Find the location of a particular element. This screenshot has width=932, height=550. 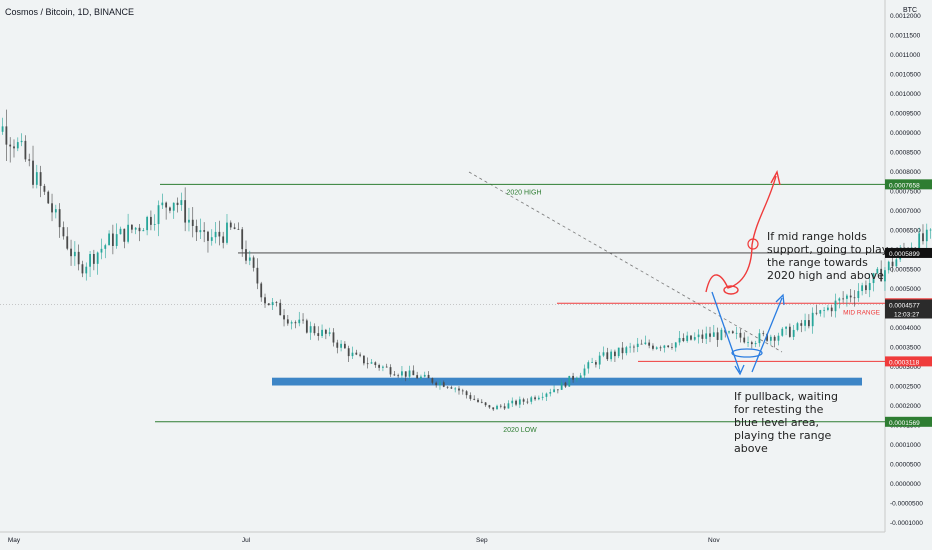

y-tick-label: 0.0010000 is located at coordinates (905, 94).